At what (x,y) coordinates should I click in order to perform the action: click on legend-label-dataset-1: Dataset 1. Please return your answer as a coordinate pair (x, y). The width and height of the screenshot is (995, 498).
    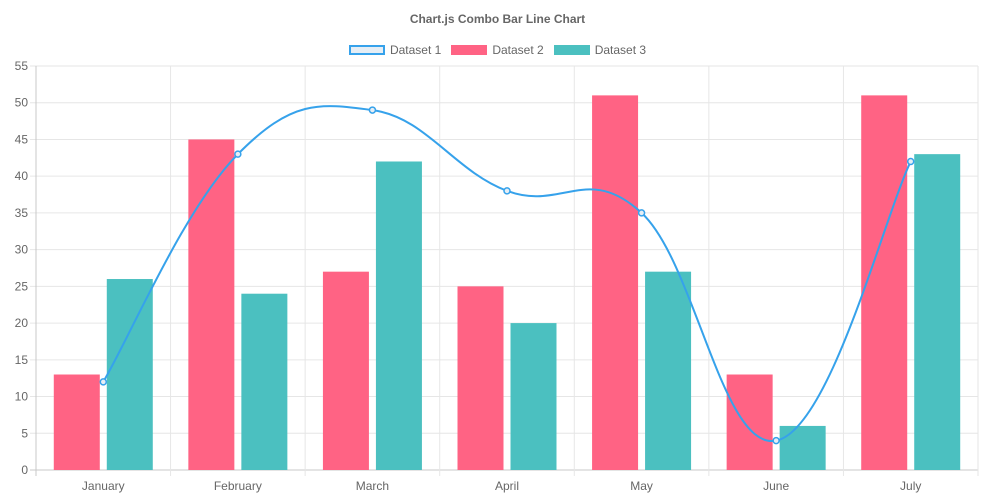
    Looking at the image, I should click on (415, 50).